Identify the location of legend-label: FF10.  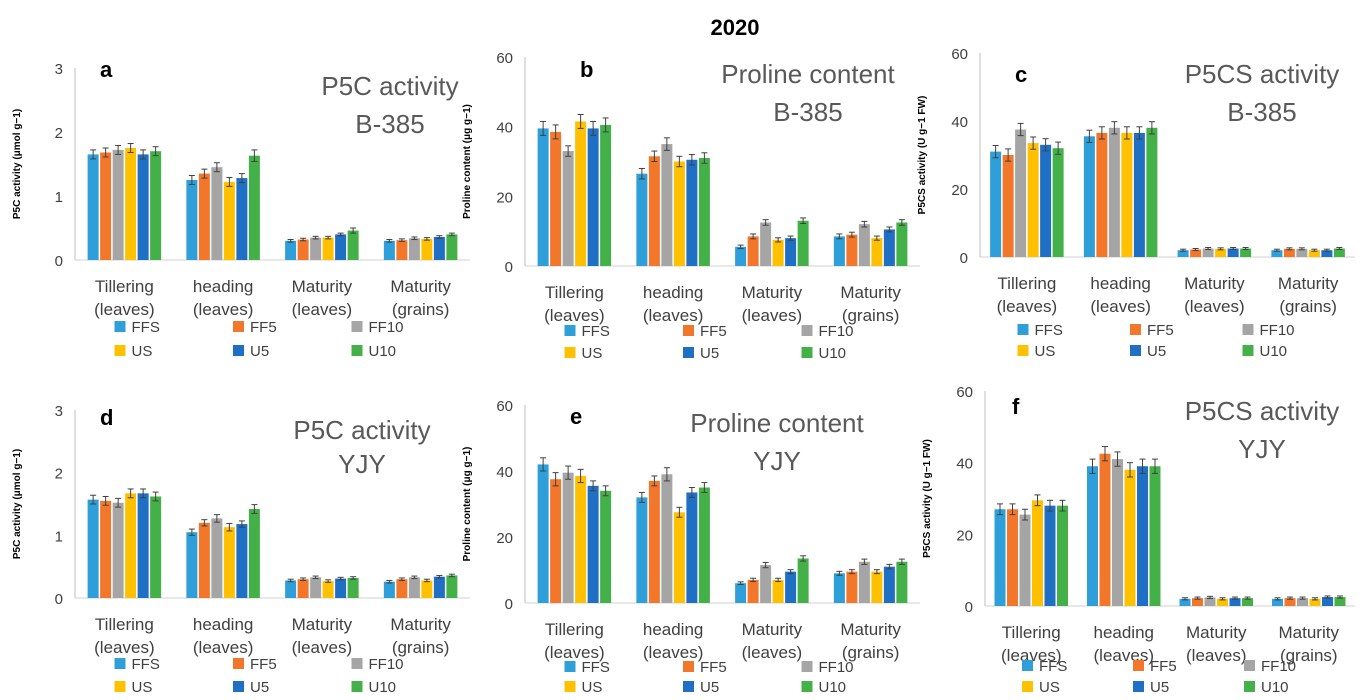
(1278, 666).